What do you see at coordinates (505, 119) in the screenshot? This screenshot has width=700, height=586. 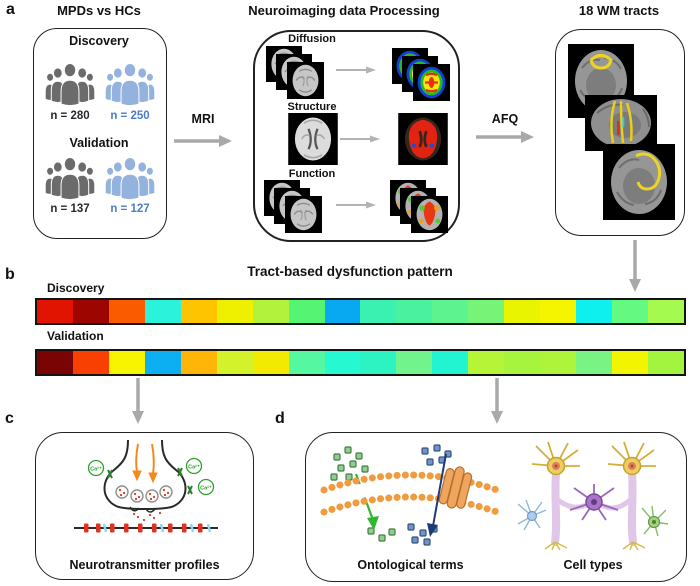 I see `afq-label: AFQ` at bounding box center [505, 119].